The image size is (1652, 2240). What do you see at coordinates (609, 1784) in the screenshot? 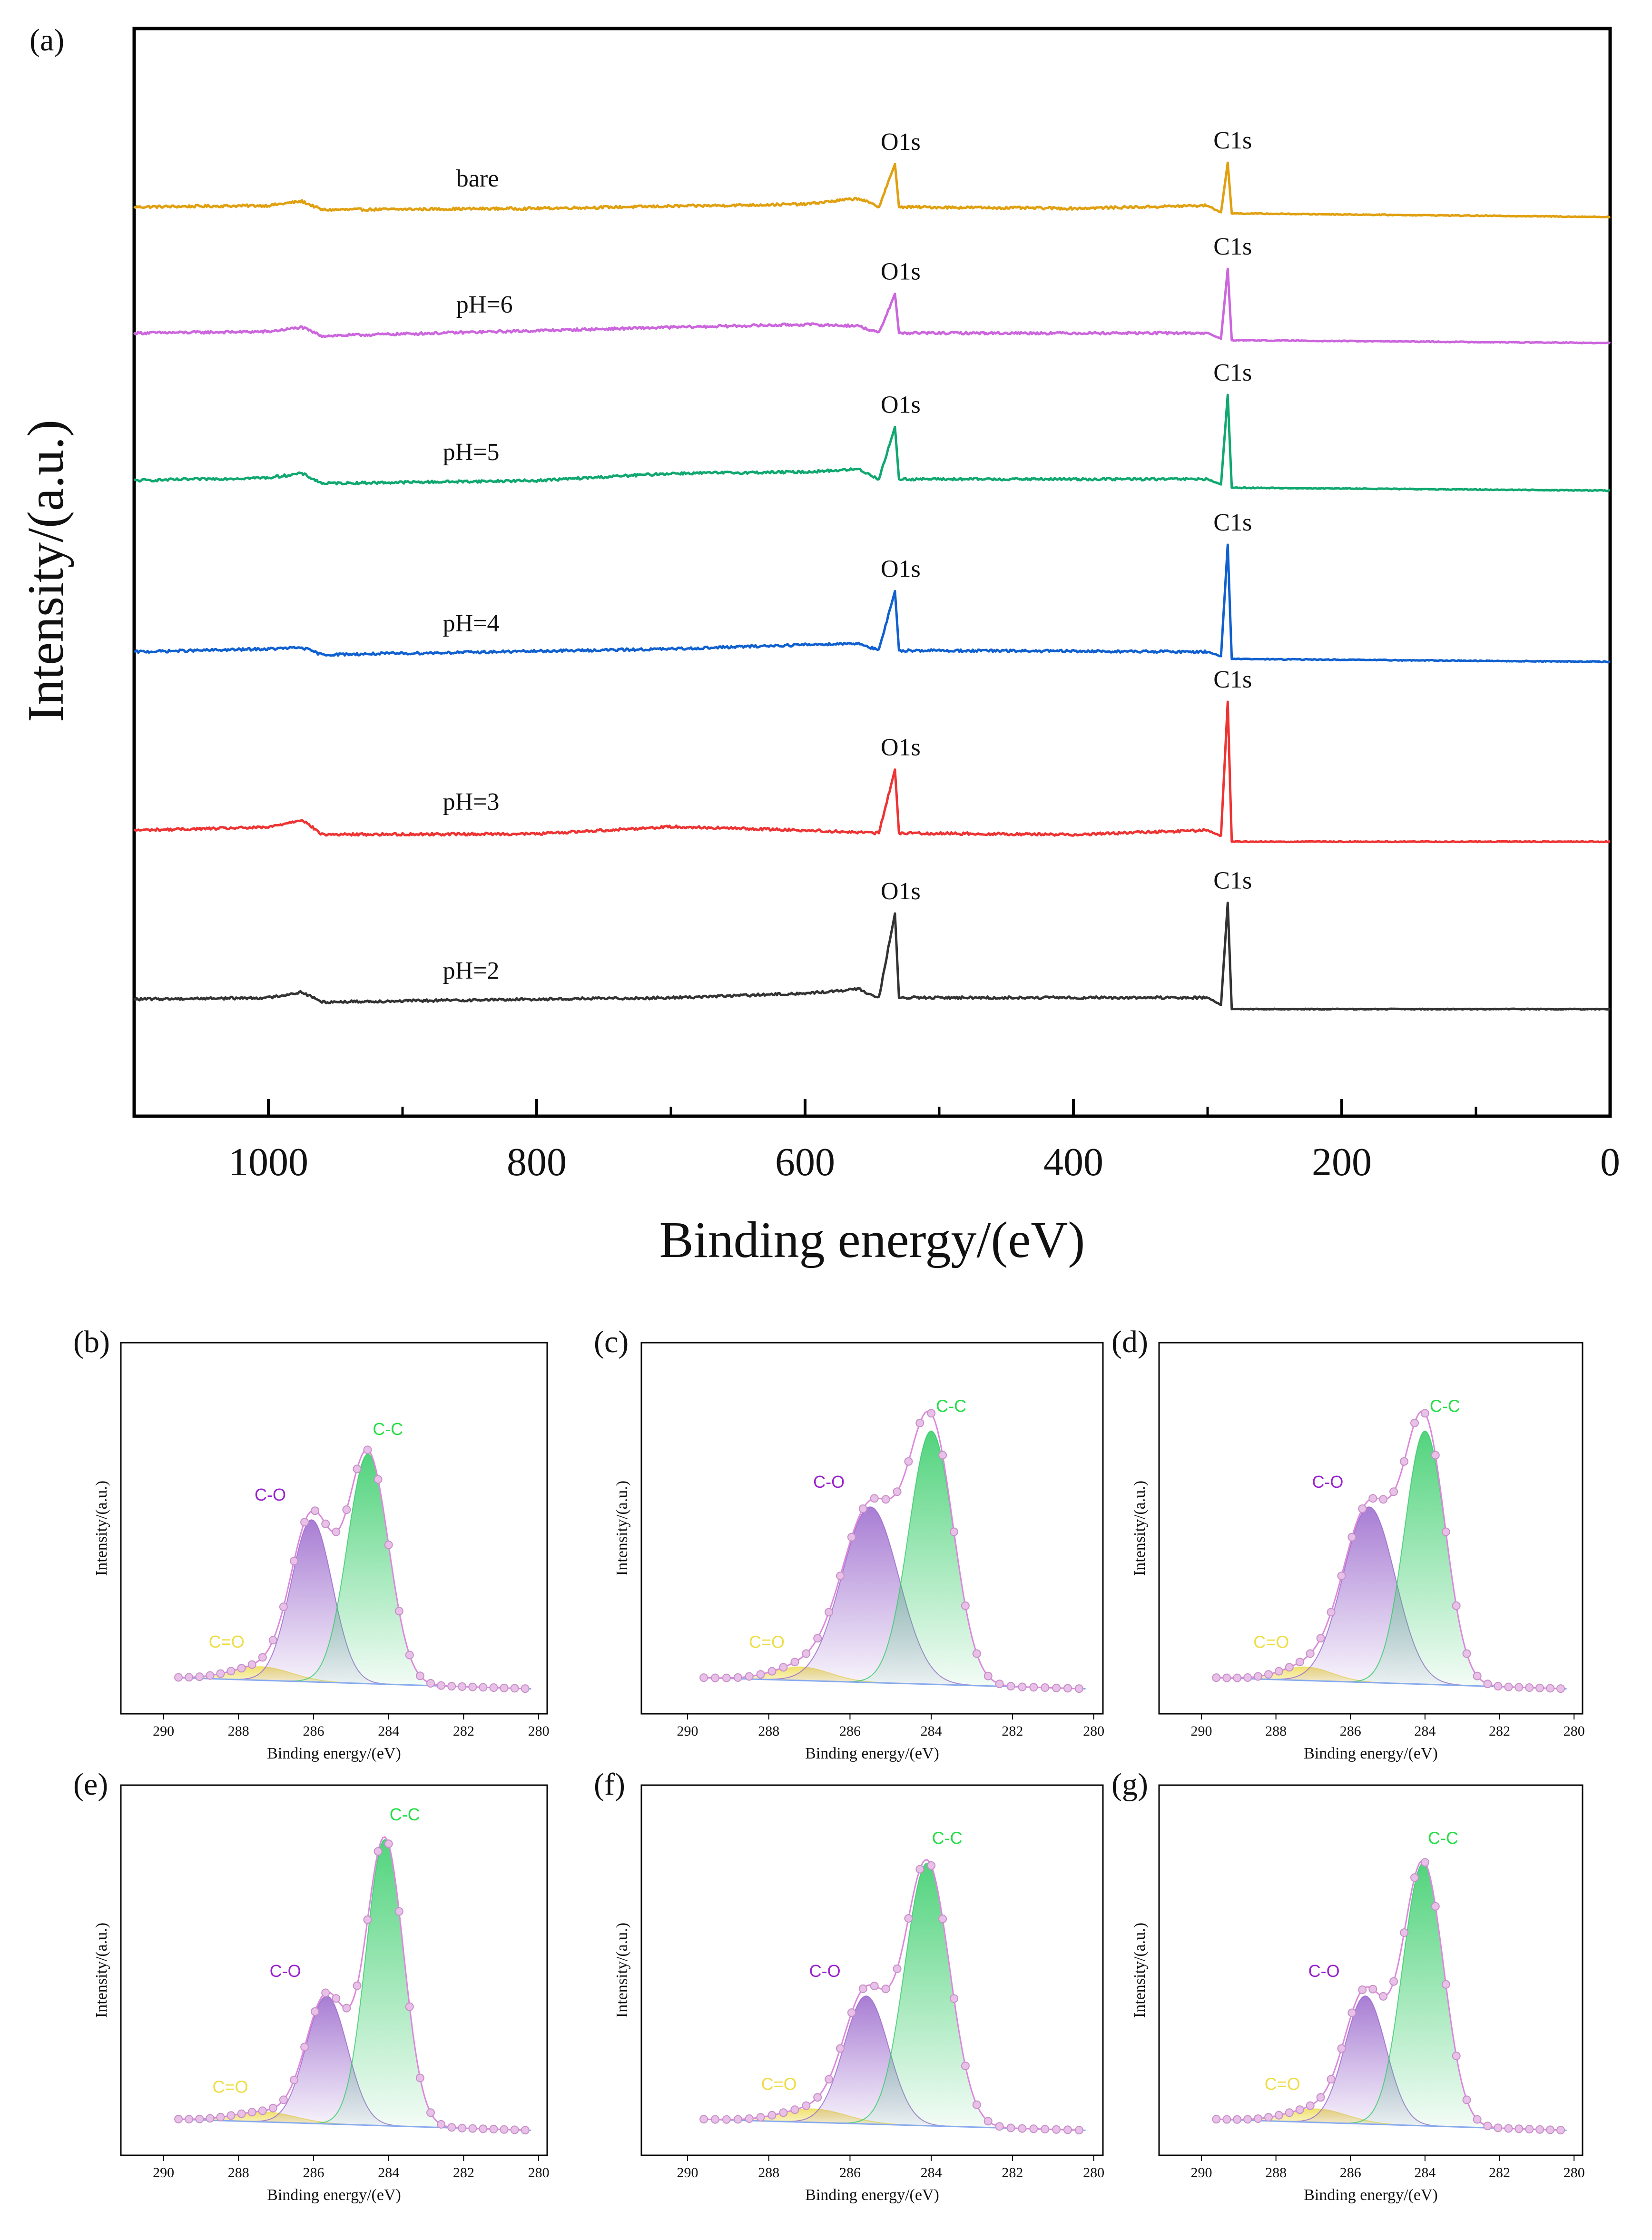
I see `panel-label: (f)` at bounding box center [609, 1784].